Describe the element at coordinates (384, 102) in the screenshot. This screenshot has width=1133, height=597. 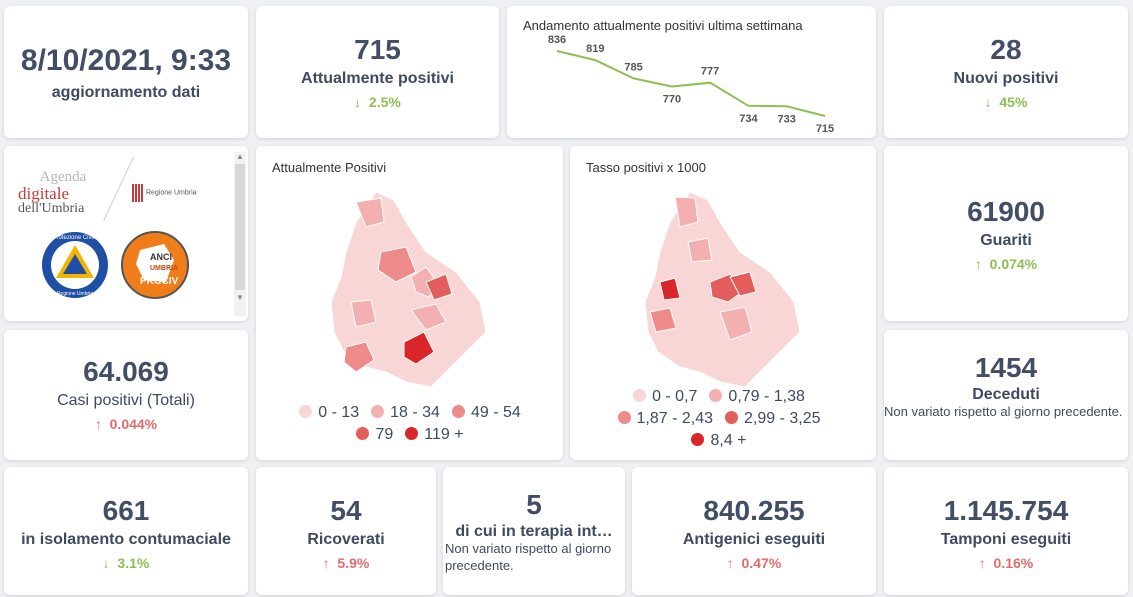
I see `positivi-change-value: 2.5%` at that location.